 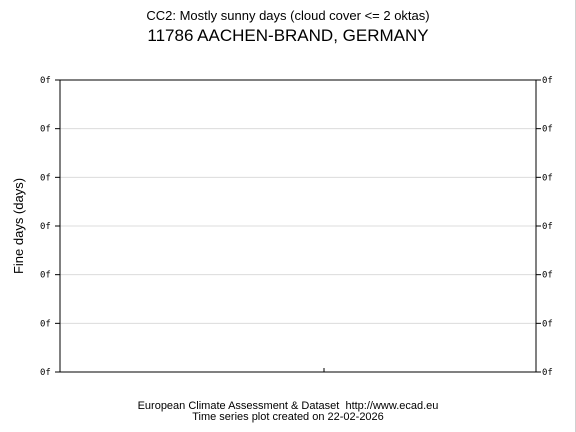 I want to click on y-axis-label: Fine days (days), so click(x=18, y=226).